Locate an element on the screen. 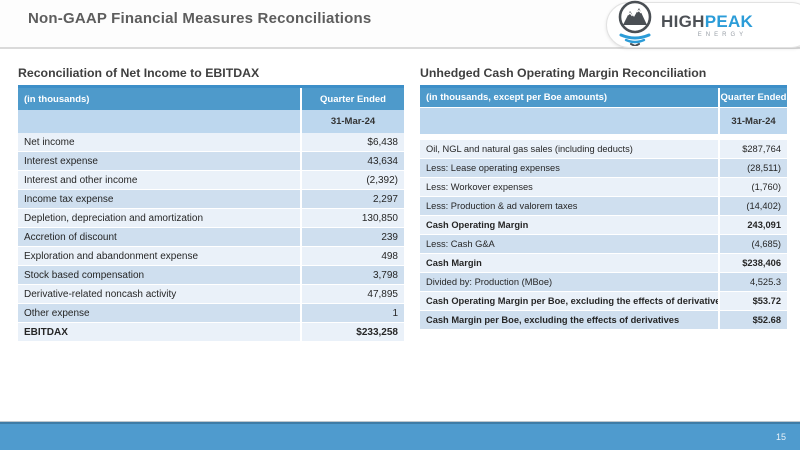 The image size is (800, 450). brand-wordmark: HIGHPEAK is located at coordinates (707, 21).